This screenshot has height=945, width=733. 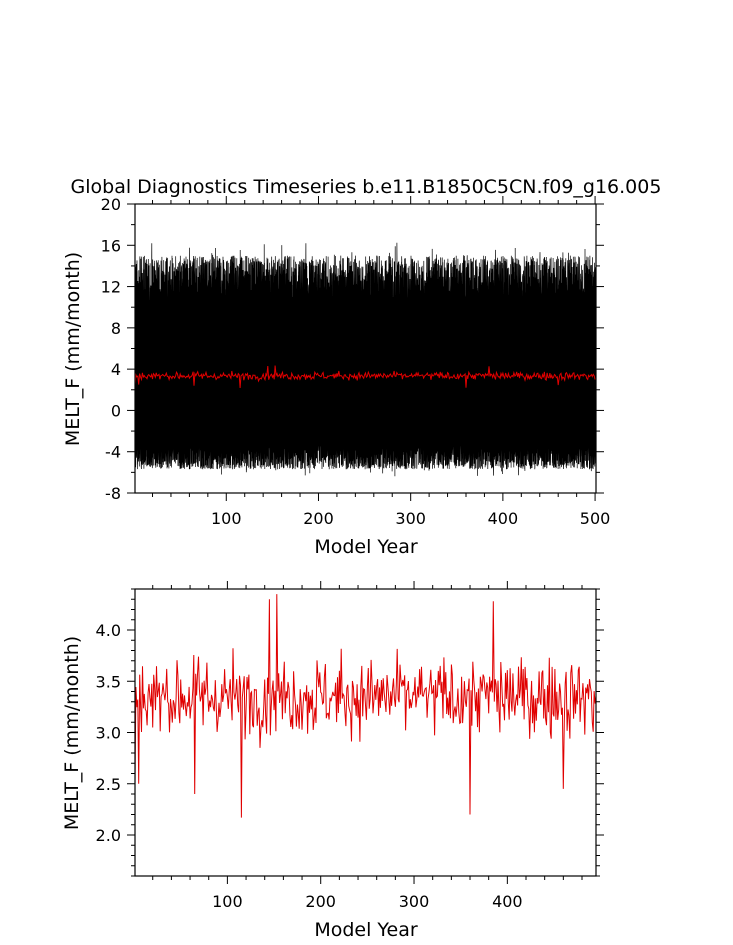 What do you see at coordinates (113, 452) in the screenshot?
I see `top-chart-ytick-label: -4` at bounding box center [113, 452].